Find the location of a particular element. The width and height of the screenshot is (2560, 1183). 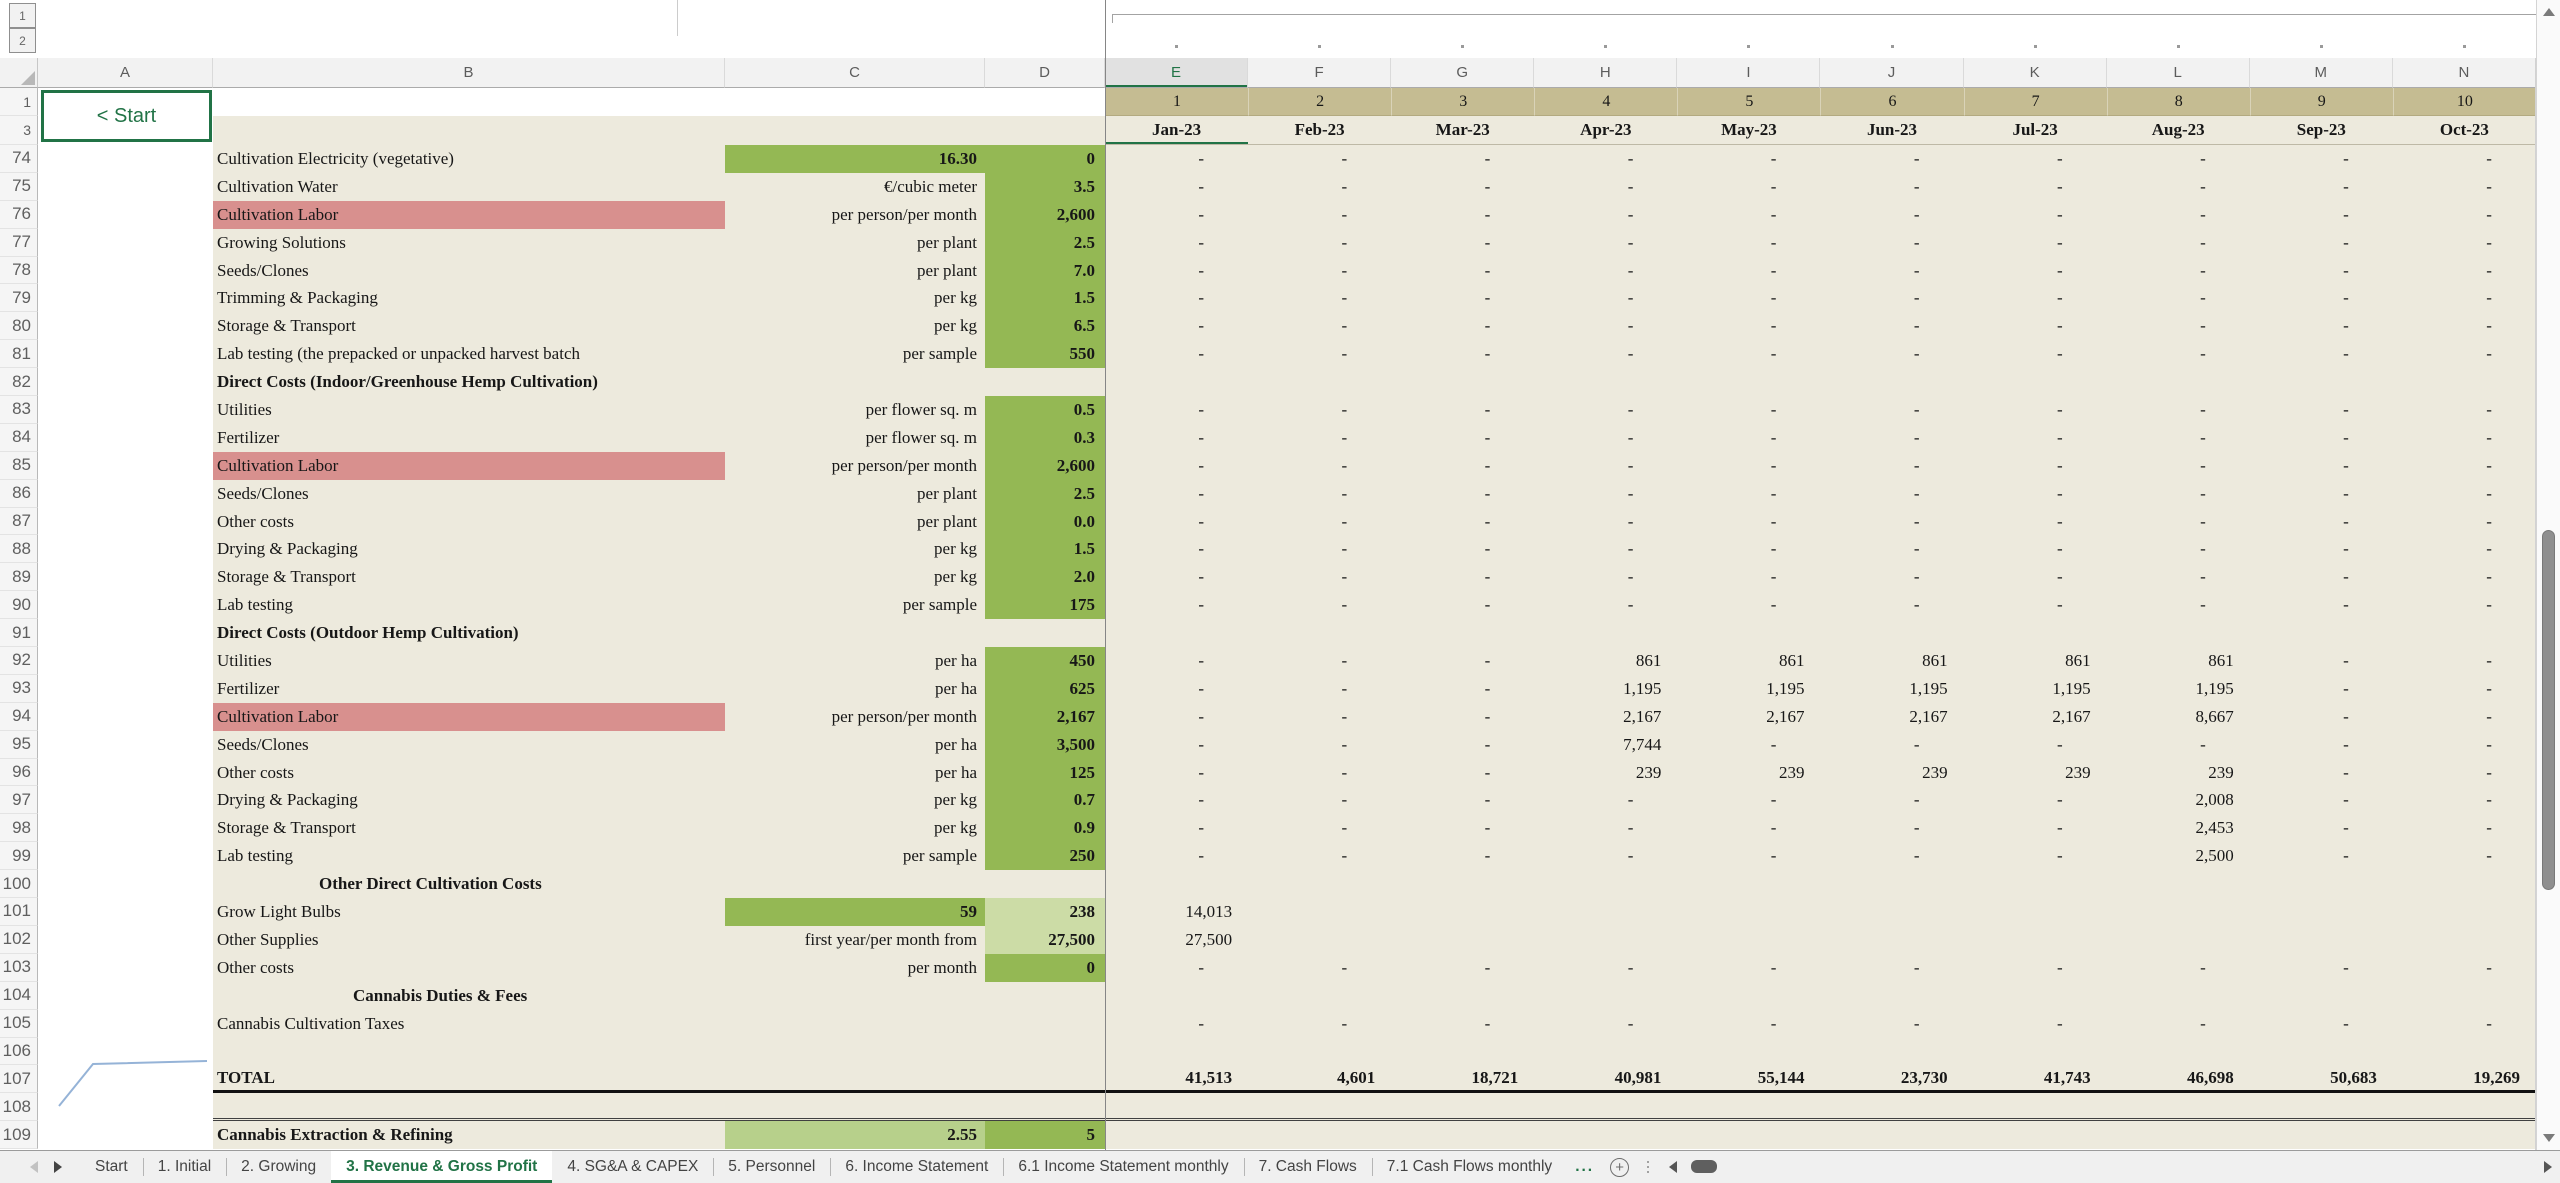

data-cell: 2,167 is located at coordinates (2035, 716).